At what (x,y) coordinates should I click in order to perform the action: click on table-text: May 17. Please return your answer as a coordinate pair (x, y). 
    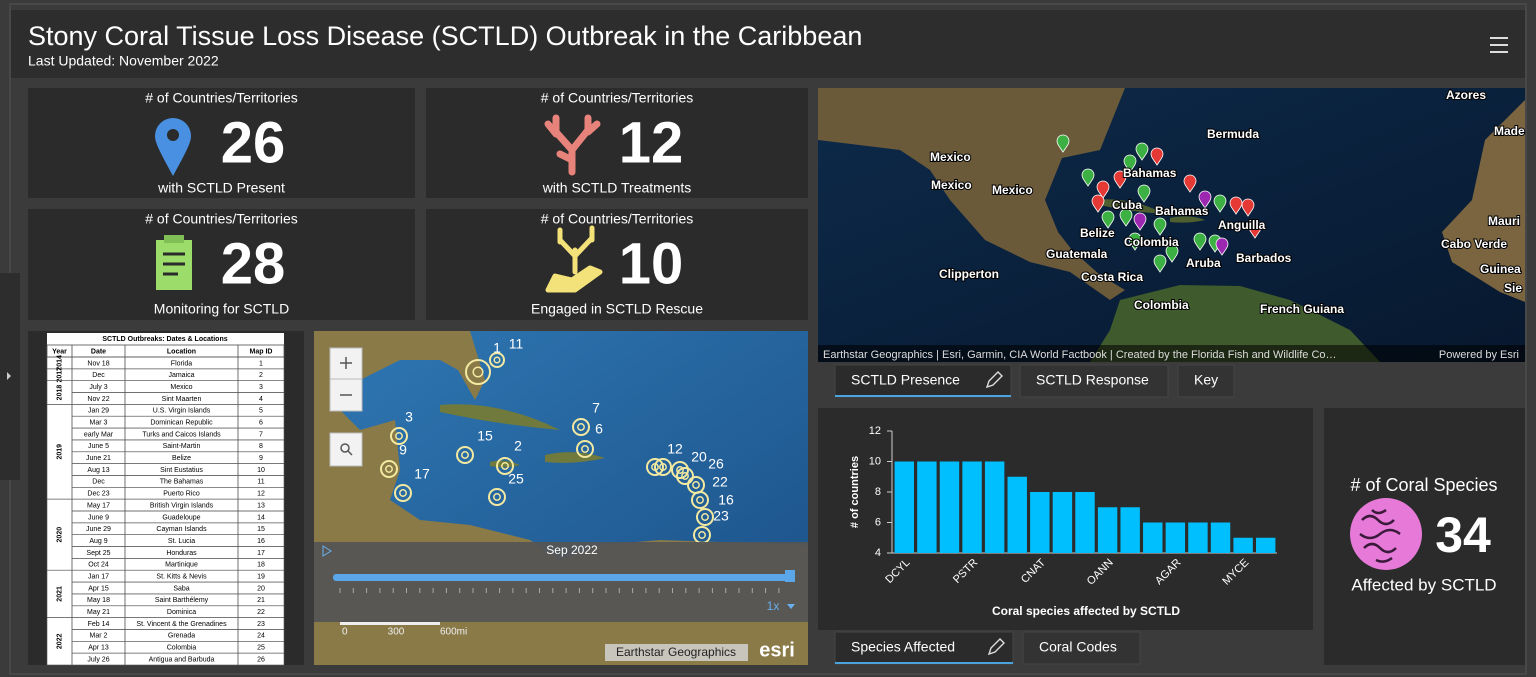
    Looking at the image, I should click on (98, 505).